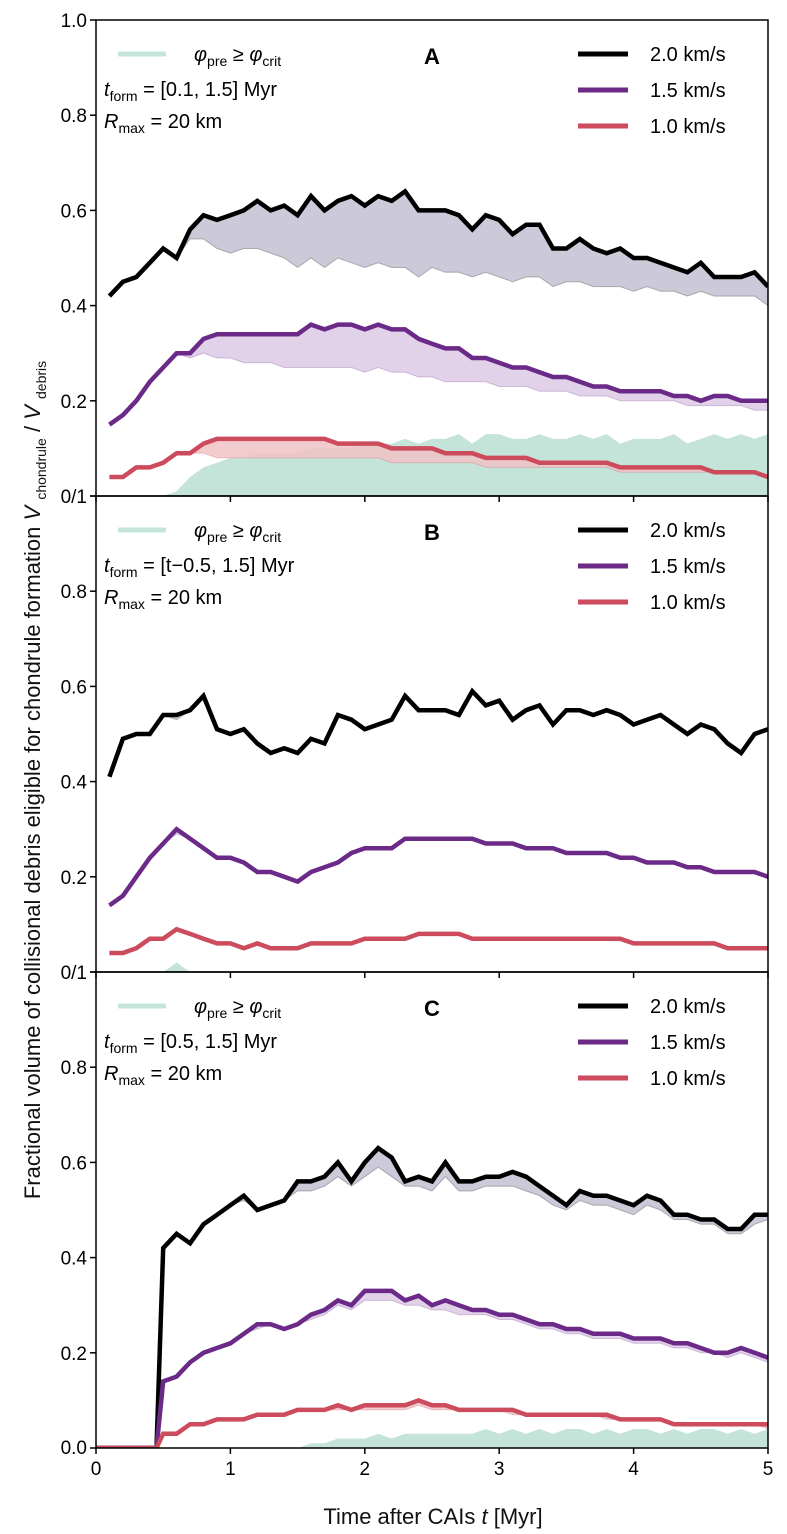 Image resolution: width=787 pixels, height=1534 pixels. What do you see at coordinates (365, 1469) in the screenshot?
I see `x-tick-label: 2` at bounding box center [365, 1469].